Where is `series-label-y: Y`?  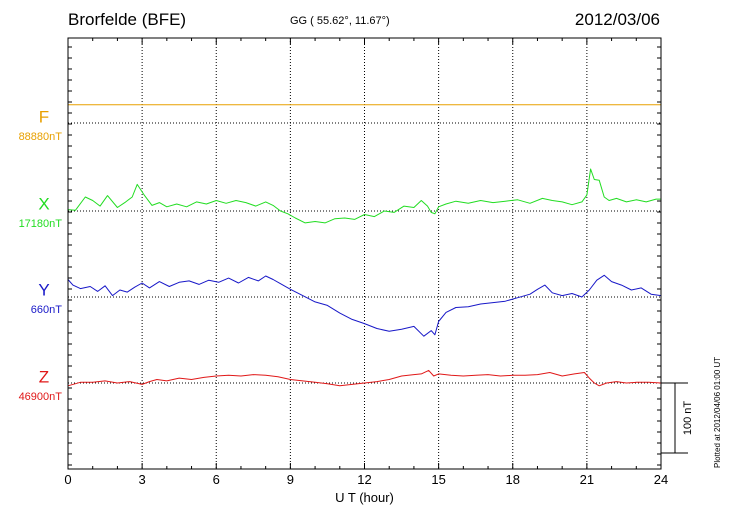 series-label-y: Y is located at coordinates (43, 289).